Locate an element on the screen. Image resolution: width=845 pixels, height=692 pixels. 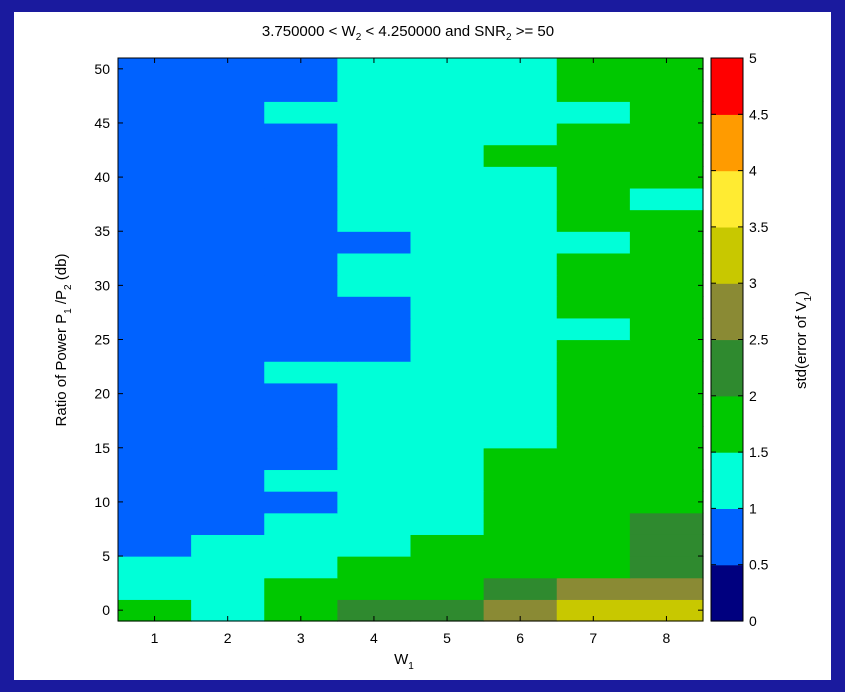
colorbar-tick-label: 1 is located at coordinates (753, 508).